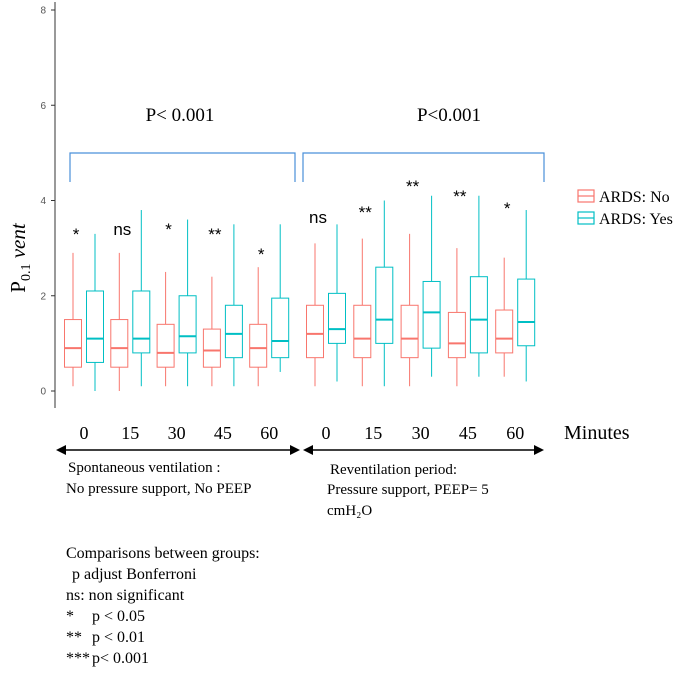 The height and width of the screenshot is (690, 685). Describe the element at coordinates (449, 115) in the screenshot. I see `bracket-p-value: P<0.001` at that location.